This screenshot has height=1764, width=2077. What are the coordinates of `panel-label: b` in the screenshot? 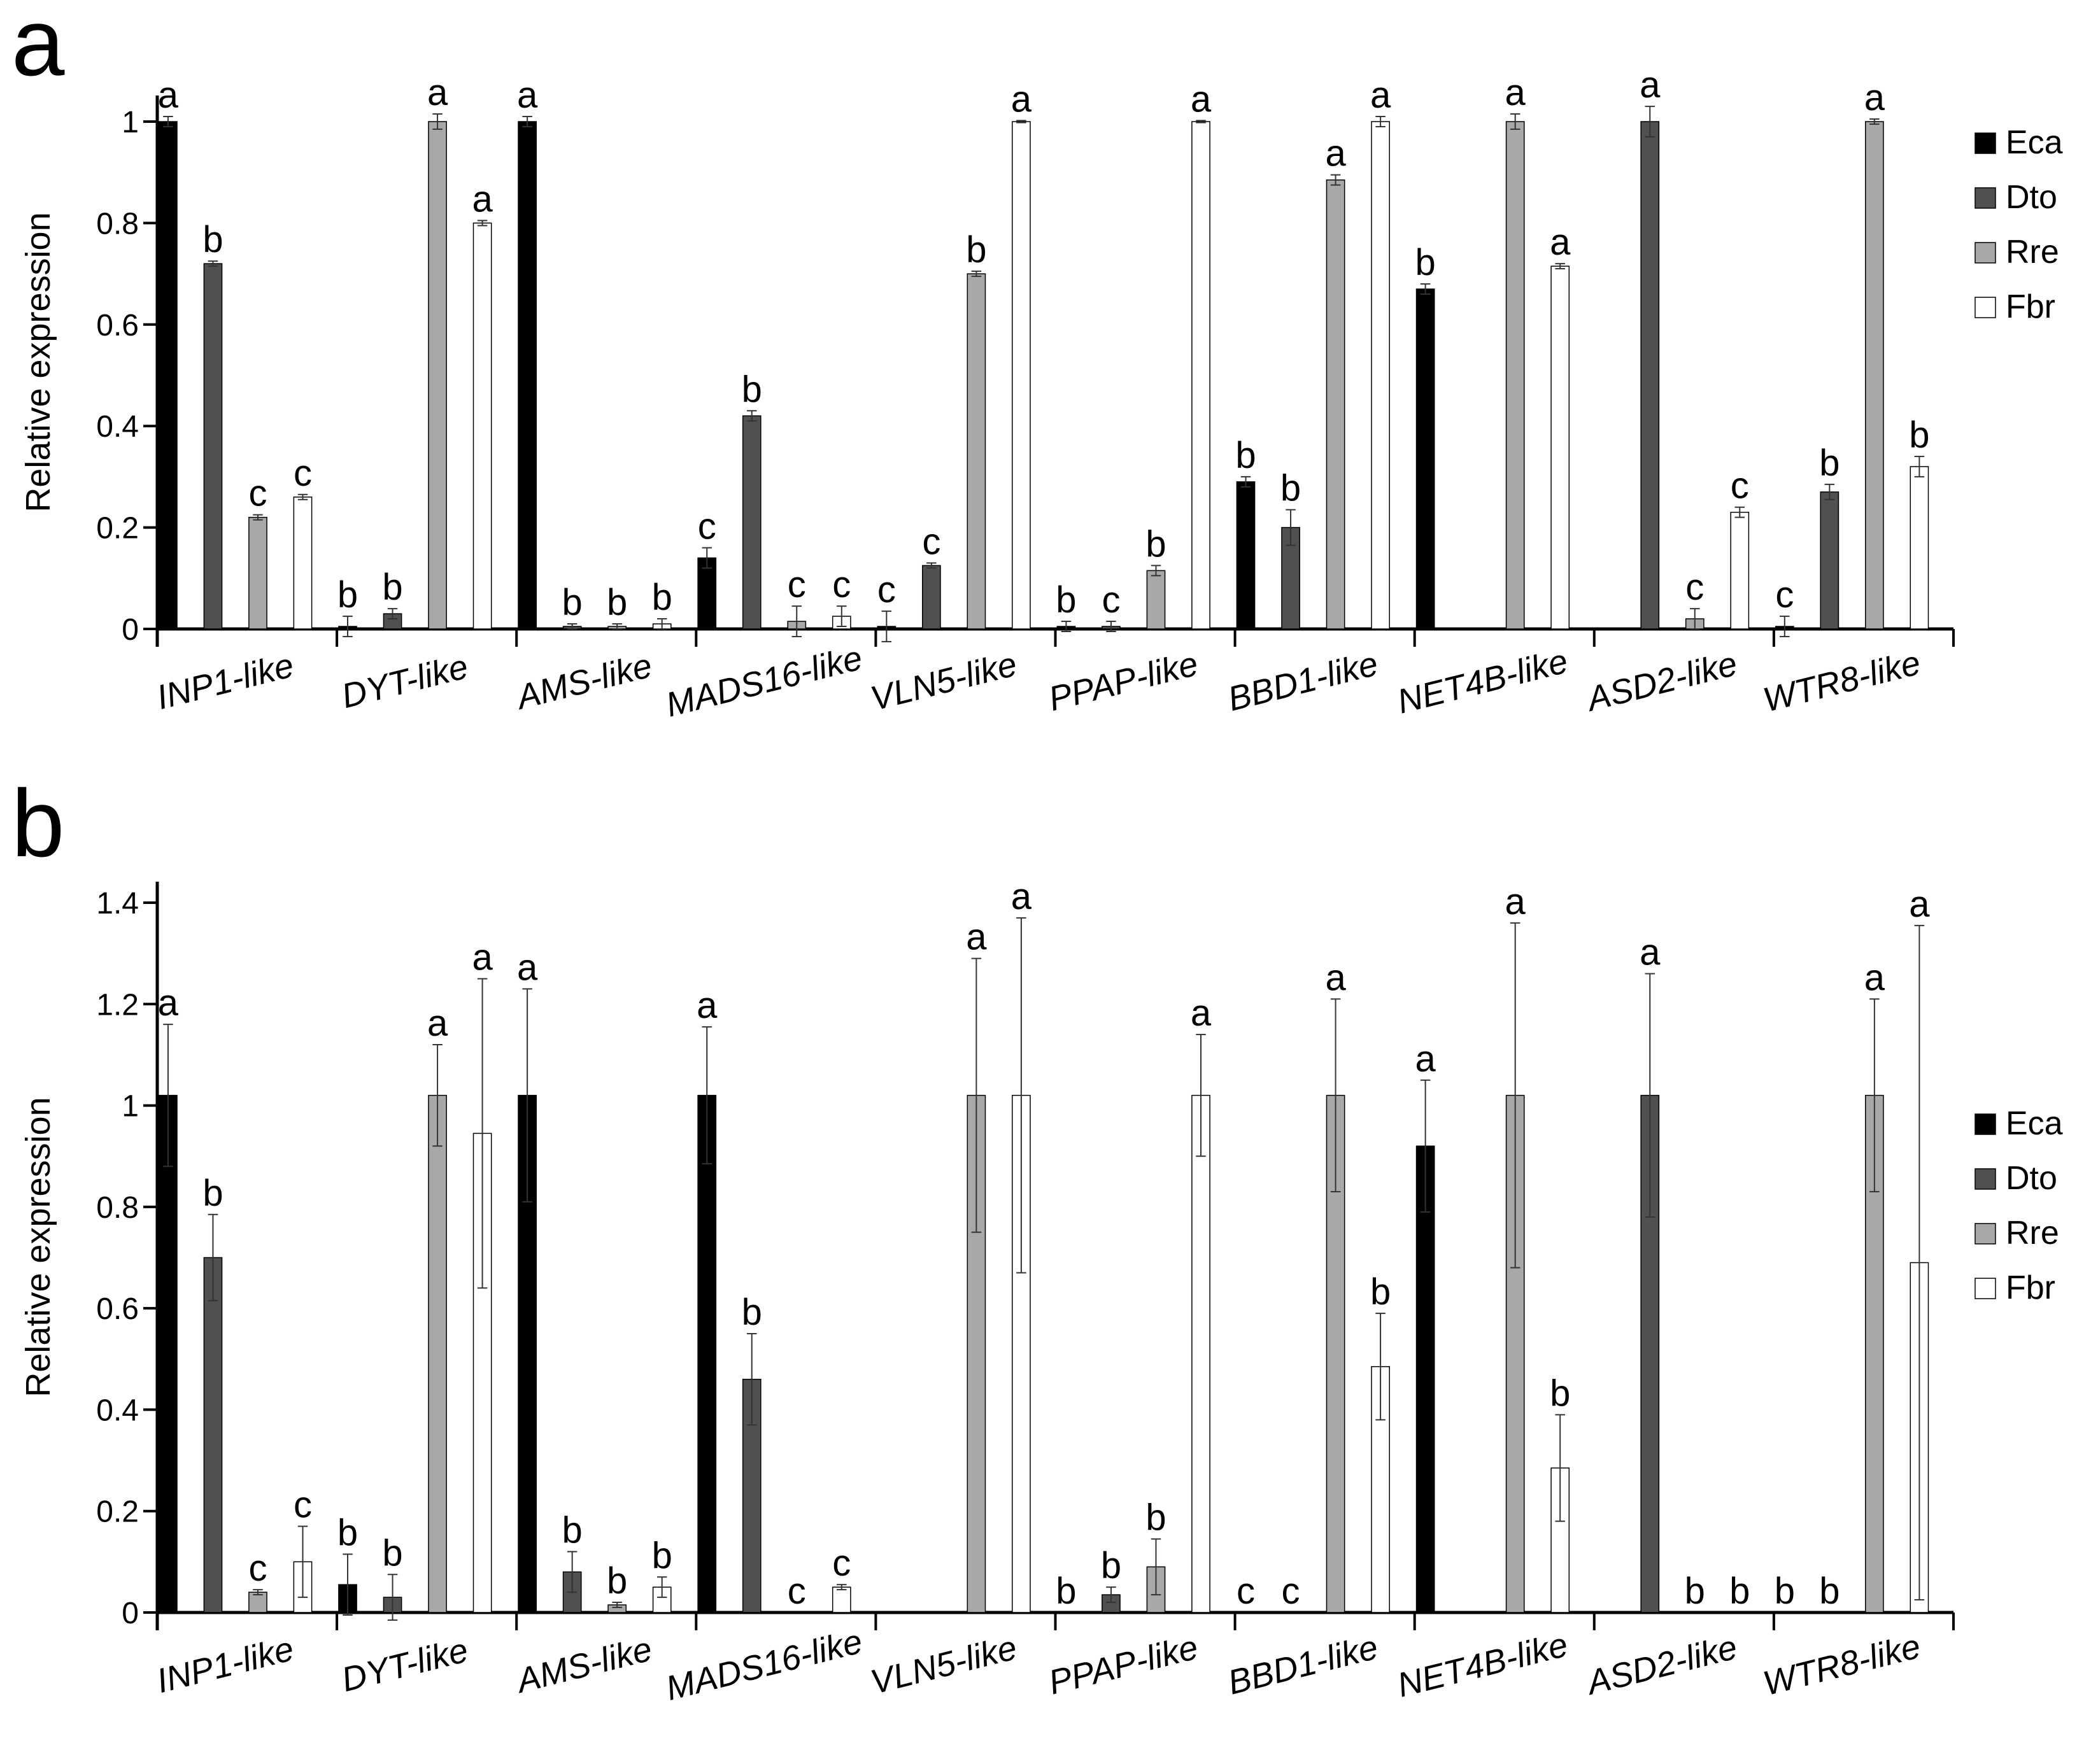 It's located at (37, 824).